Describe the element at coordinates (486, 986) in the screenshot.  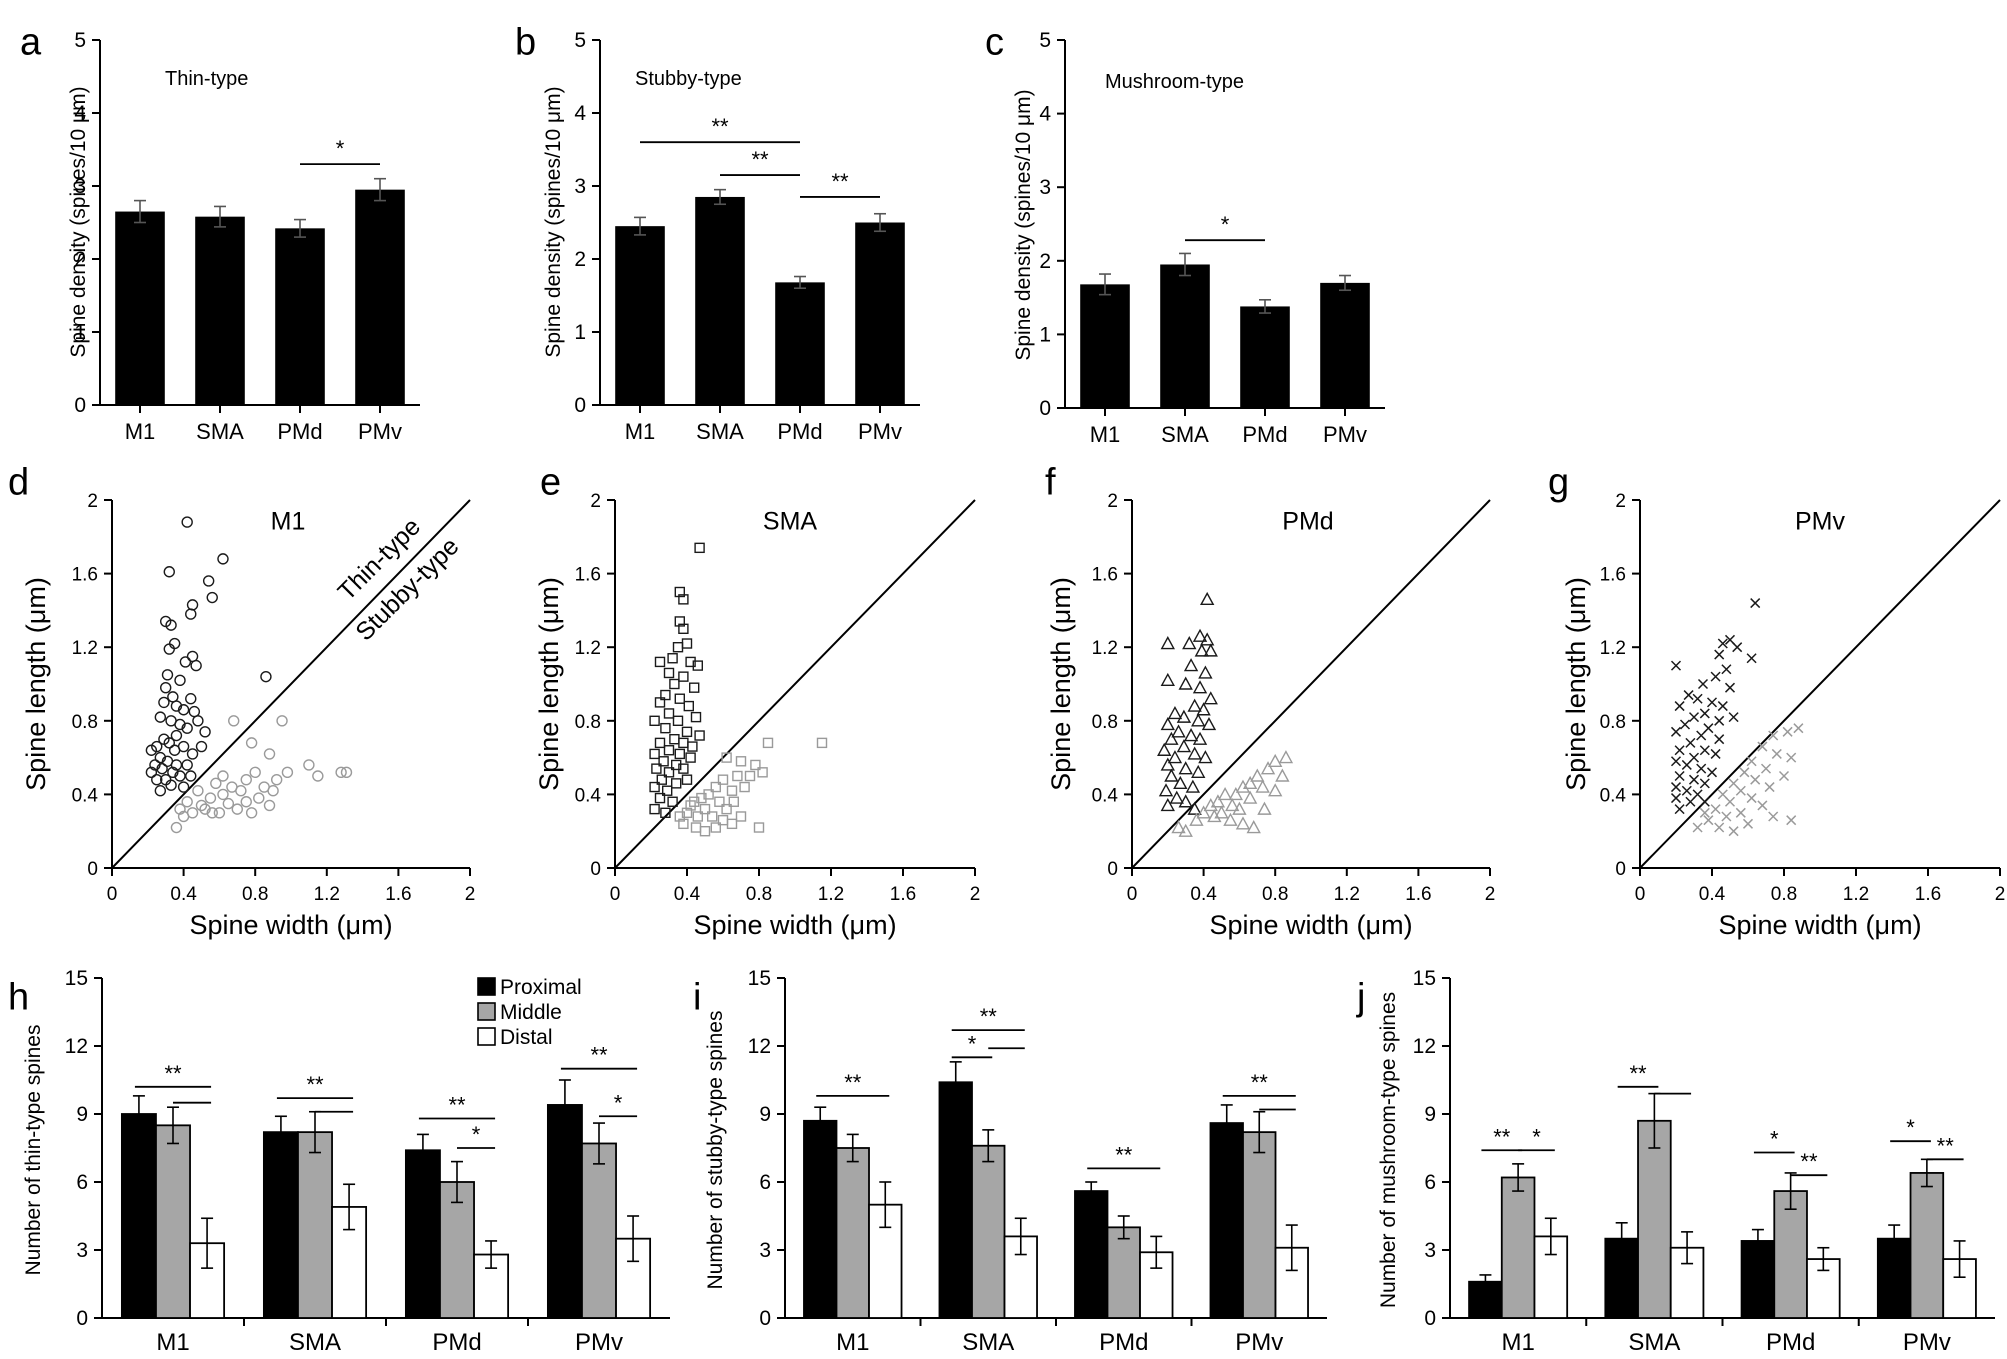
I see `legend-swatch-proximal` at that location.